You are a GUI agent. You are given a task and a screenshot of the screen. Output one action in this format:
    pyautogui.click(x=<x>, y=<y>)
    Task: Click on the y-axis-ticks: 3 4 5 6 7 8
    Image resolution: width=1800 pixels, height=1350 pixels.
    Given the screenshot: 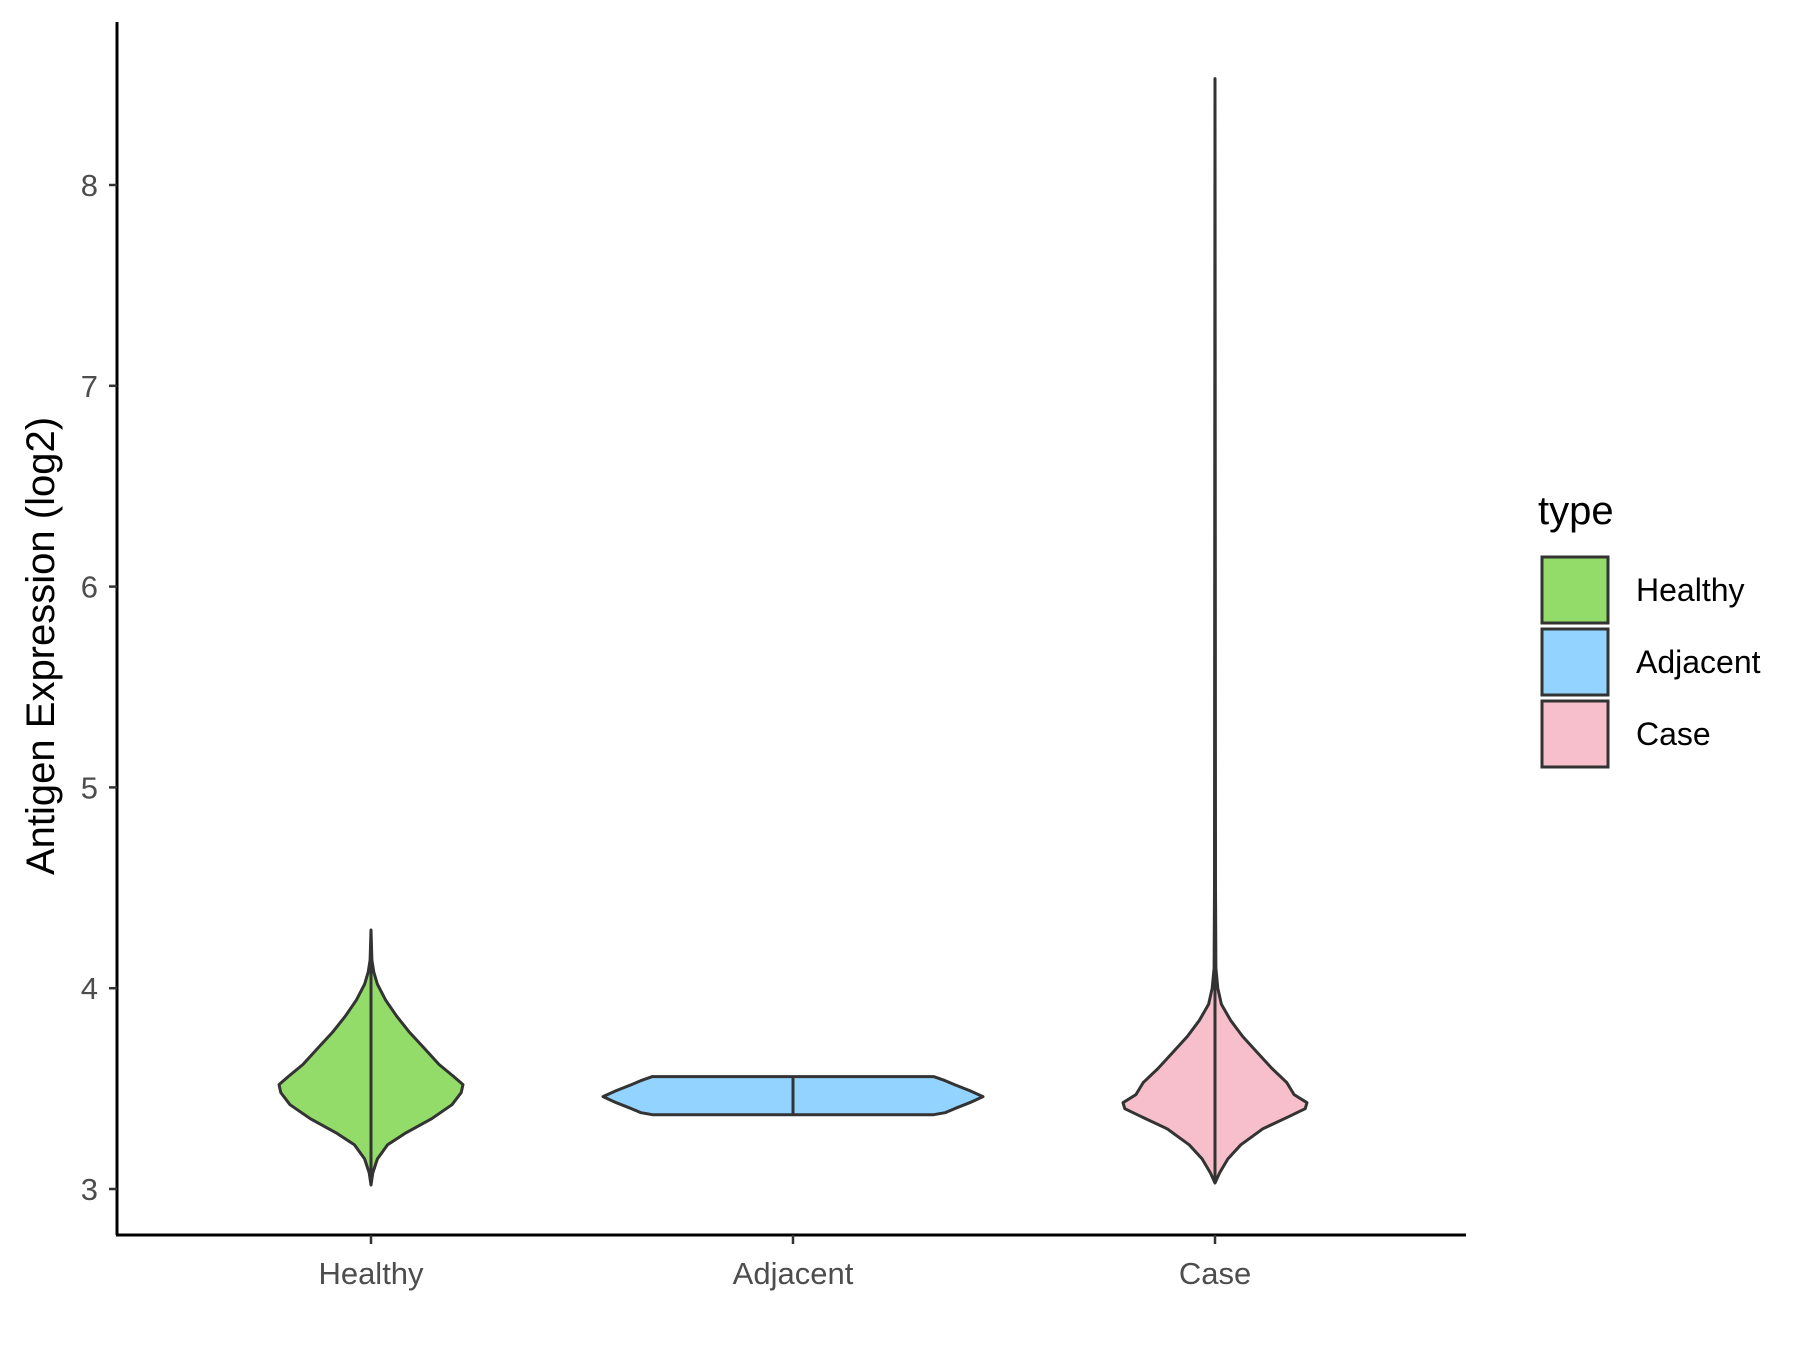 What is the action you would take?
    pyautogui.click(x=99, y=687)
    